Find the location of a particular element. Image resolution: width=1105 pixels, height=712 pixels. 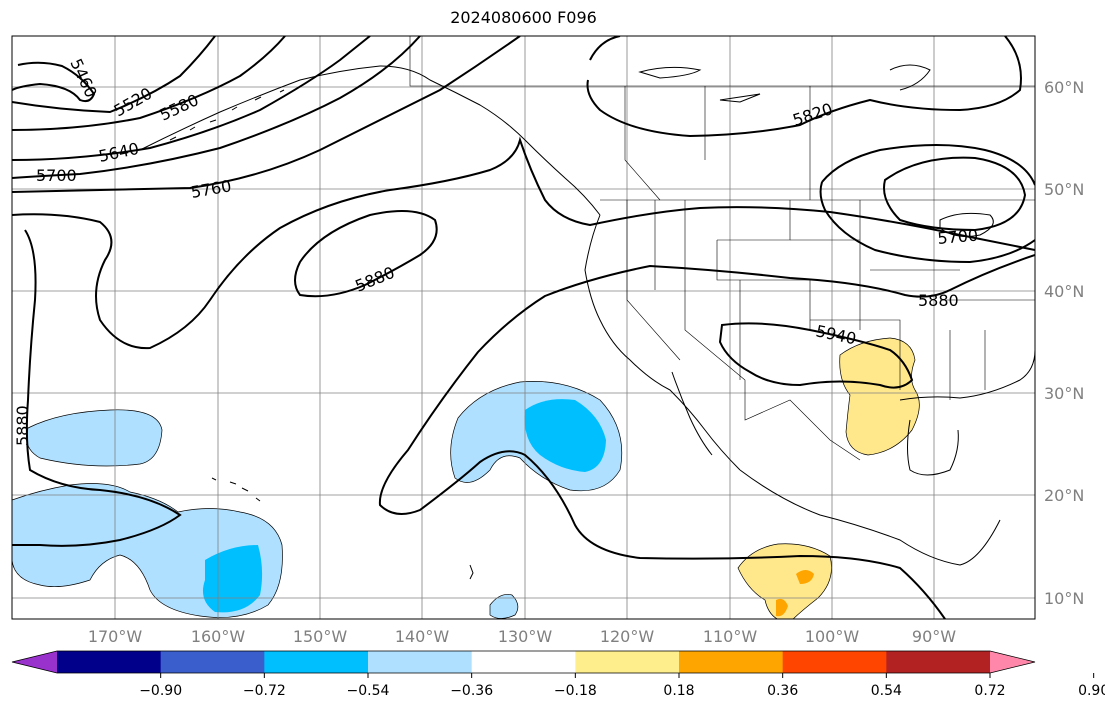

lon-label: 160°W is located at coordinates (218, 636).